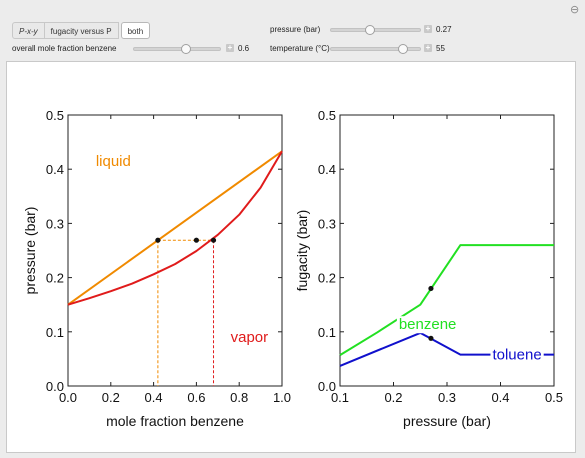  I want to click on fugacity-ytick-label: 0.0, so click(327, 386).